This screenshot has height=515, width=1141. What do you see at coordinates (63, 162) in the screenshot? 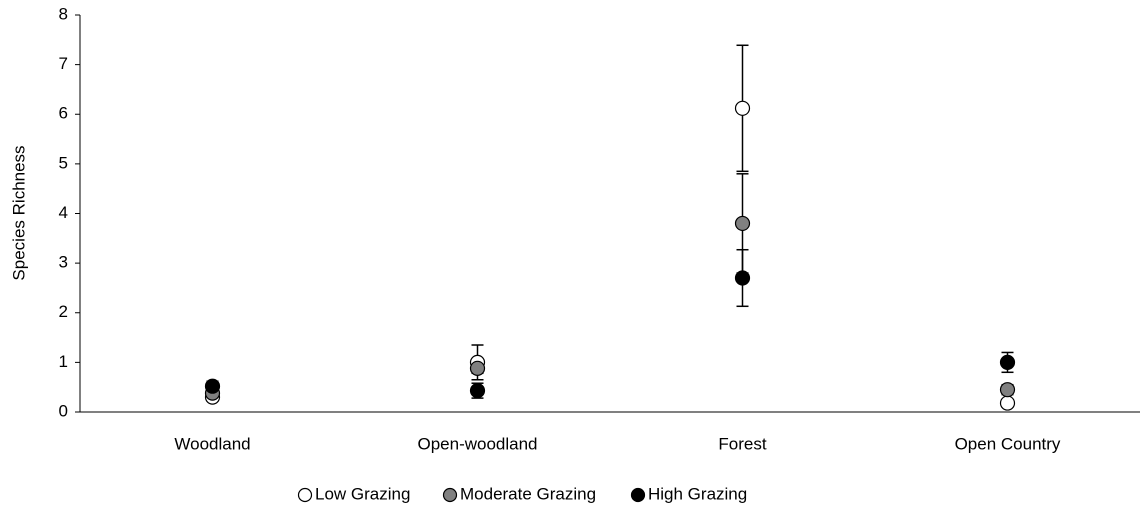
I see `y-tick-label: 5` at bounding box center [63, 162].